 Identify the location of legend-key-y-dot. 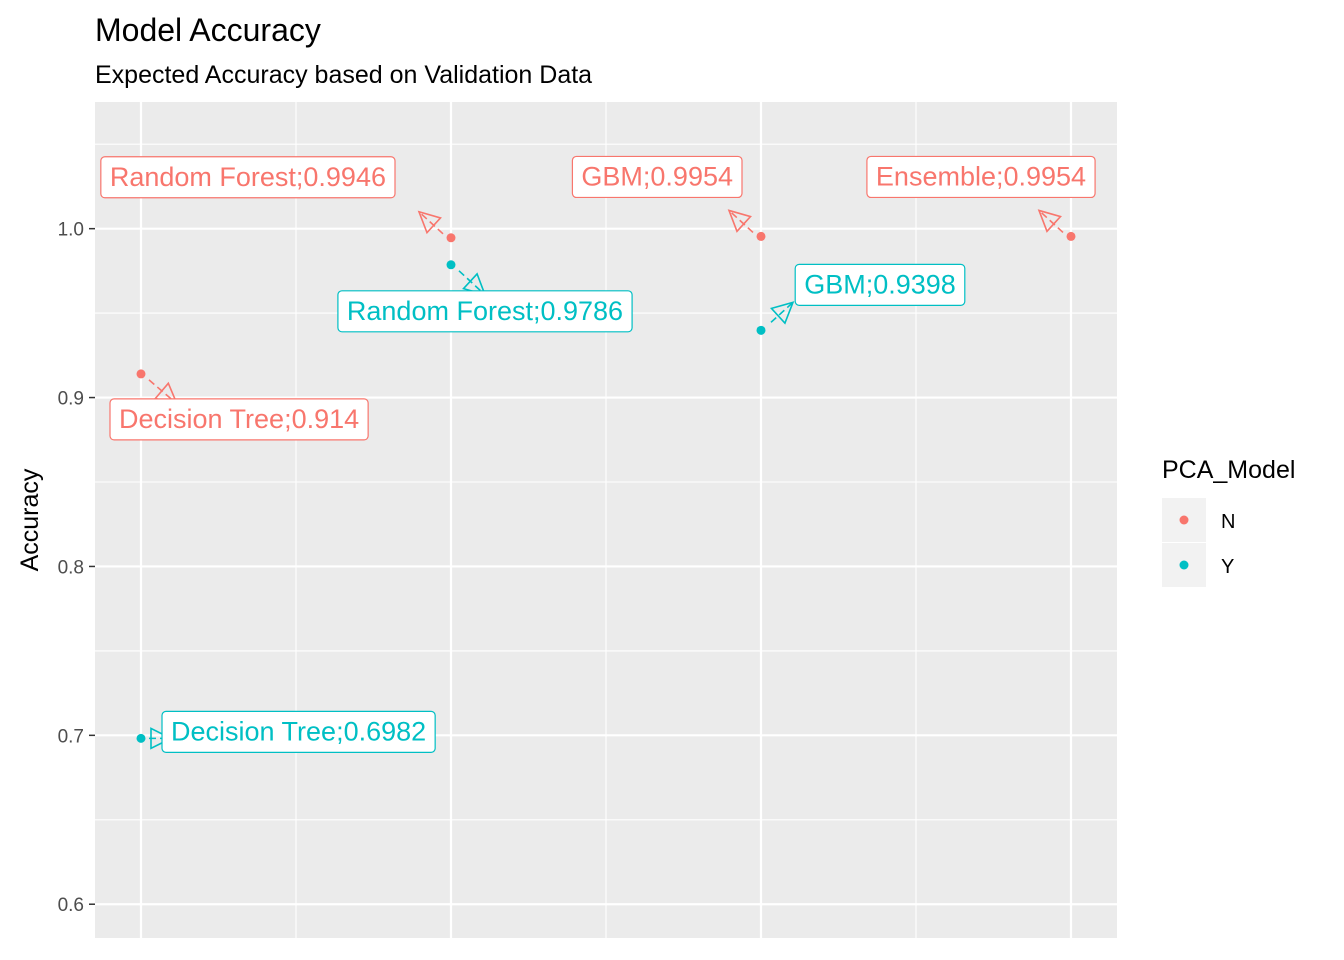
(1184, 565).